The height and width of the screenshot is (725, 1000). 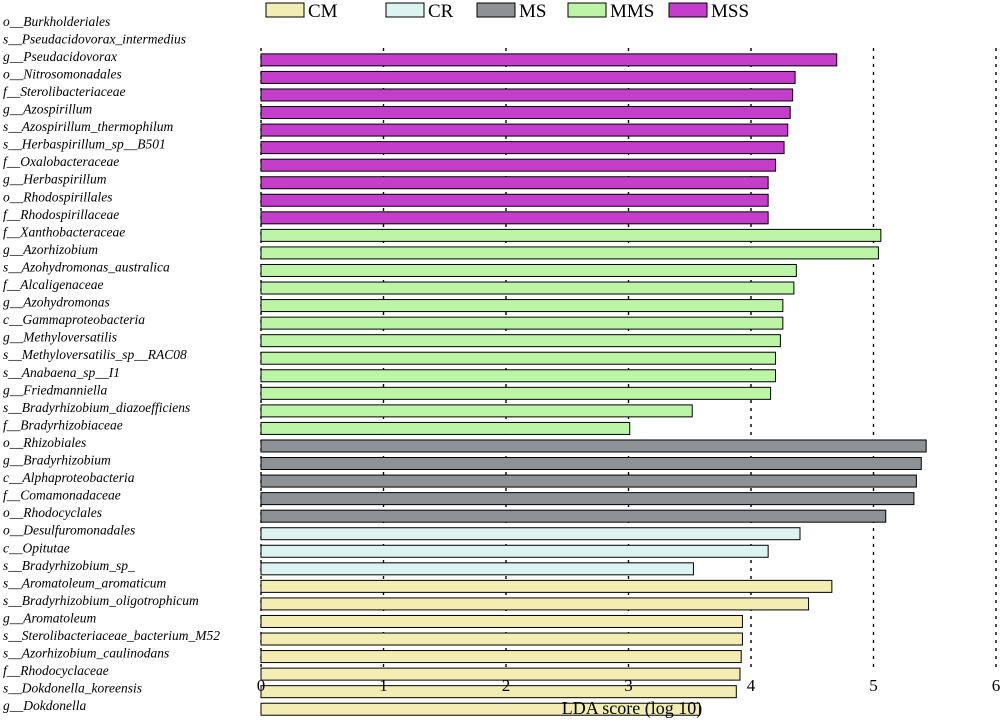 What do you see at coordinates (688, 10) in the screenshot?
I see `legend-swatch-mss` at bounding box center [688, 10].